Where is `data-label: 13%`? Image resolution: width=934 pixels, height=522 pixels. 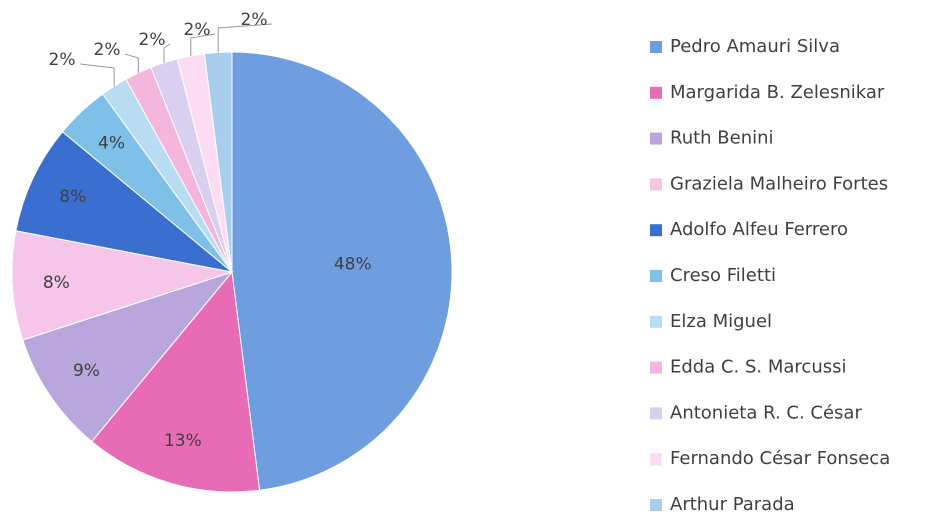
data-label: 13% is located at coordinates (183, 441).